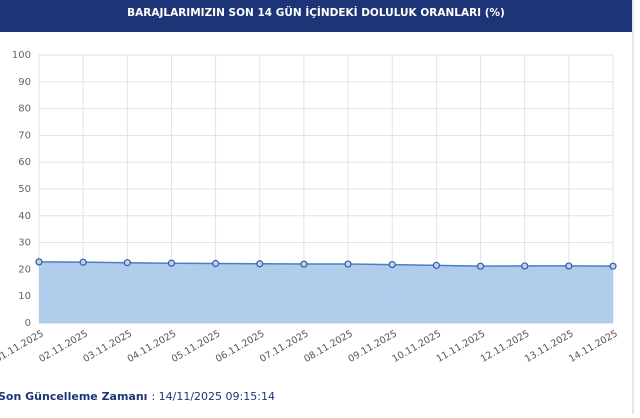 The width and height of the screenshot is (640, 418). Describe the element at coordinates (417, 346) in the screenshot. I see `x-tick-label: 10.11.2025` at that location.